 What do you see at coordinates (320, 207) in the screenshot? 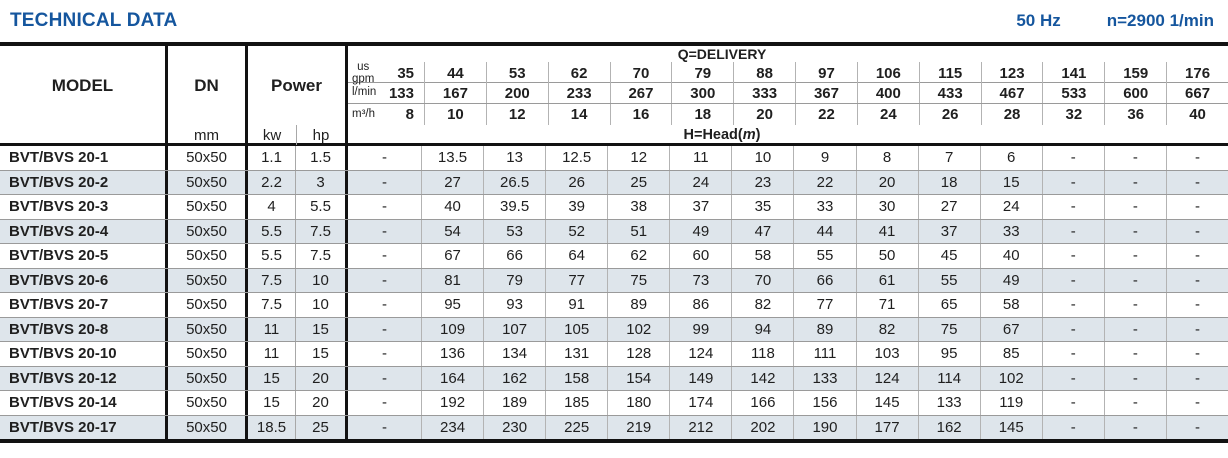
I see `hp-cell: 5.5` at bounding box center [320, 207].